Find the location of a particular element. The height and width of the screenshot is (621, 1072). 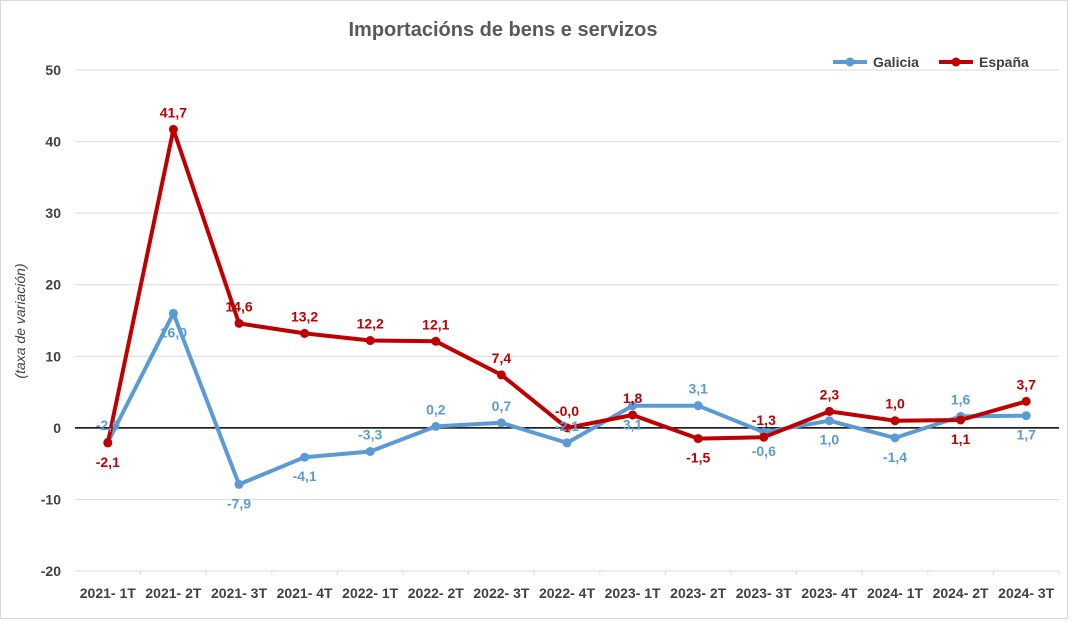

y-tick-label: 0 is located at coordinates (57, 428).